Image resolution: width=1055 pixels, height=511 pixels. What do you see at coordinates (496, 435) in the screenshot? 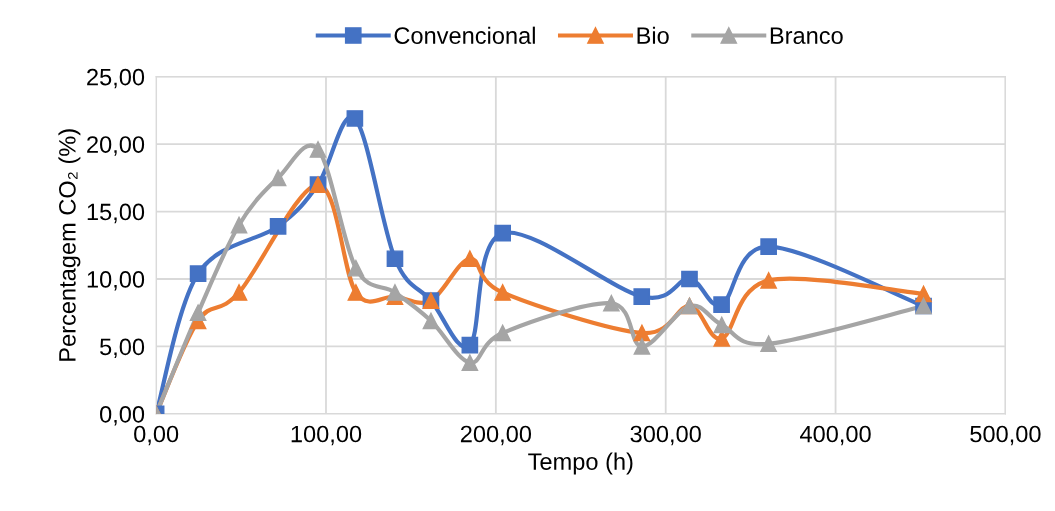
I see `x-tick-label: 200,00` at bounding box center [496, 435].